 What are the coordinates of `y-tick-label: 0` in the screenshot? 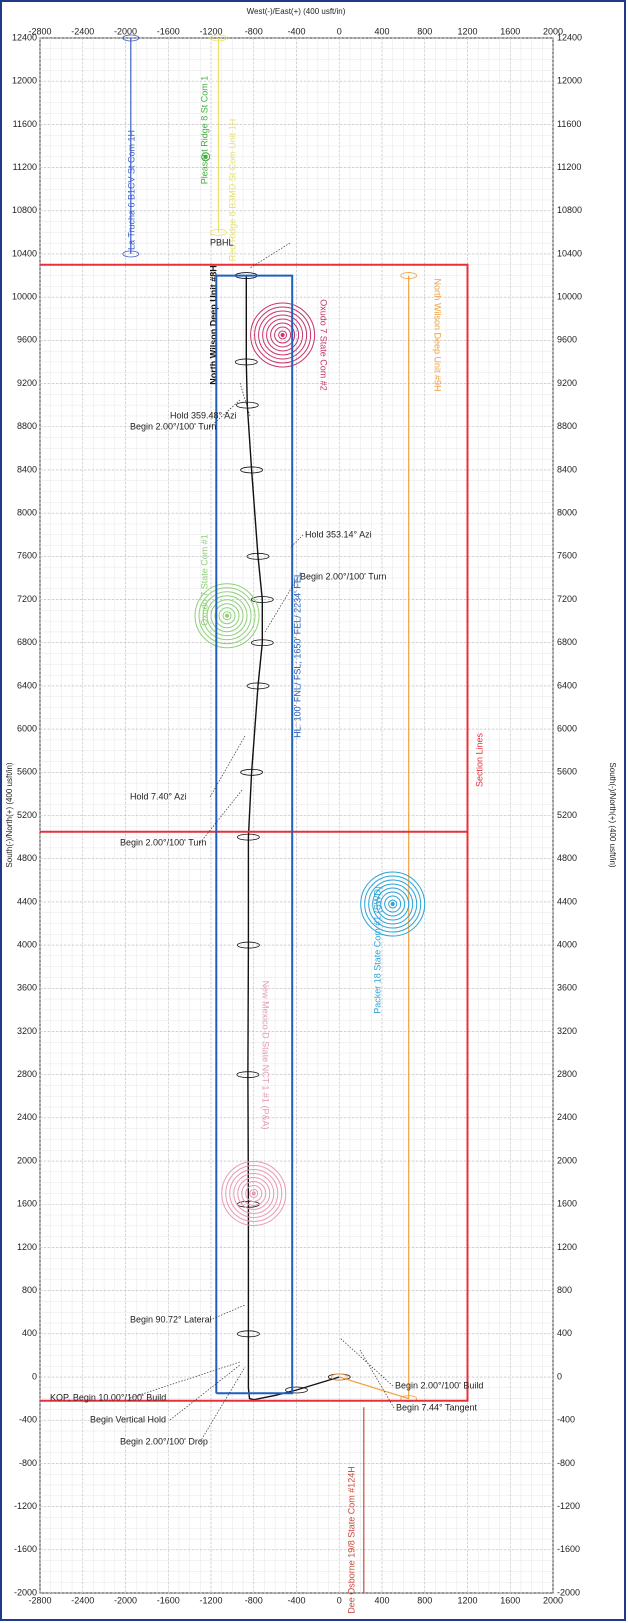 It's located at (559, 1376).